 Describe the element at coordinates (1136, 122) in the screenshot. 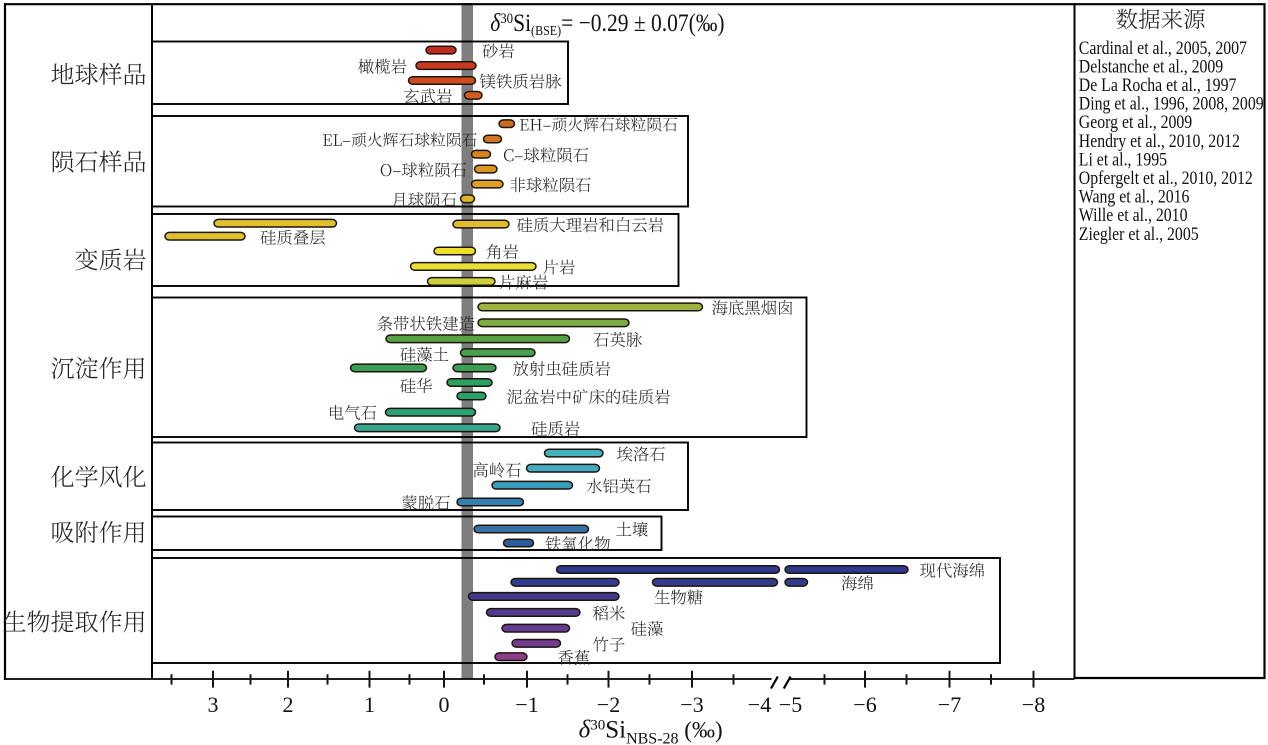

I see `svg-text: Georg et al., 2009` at that location.